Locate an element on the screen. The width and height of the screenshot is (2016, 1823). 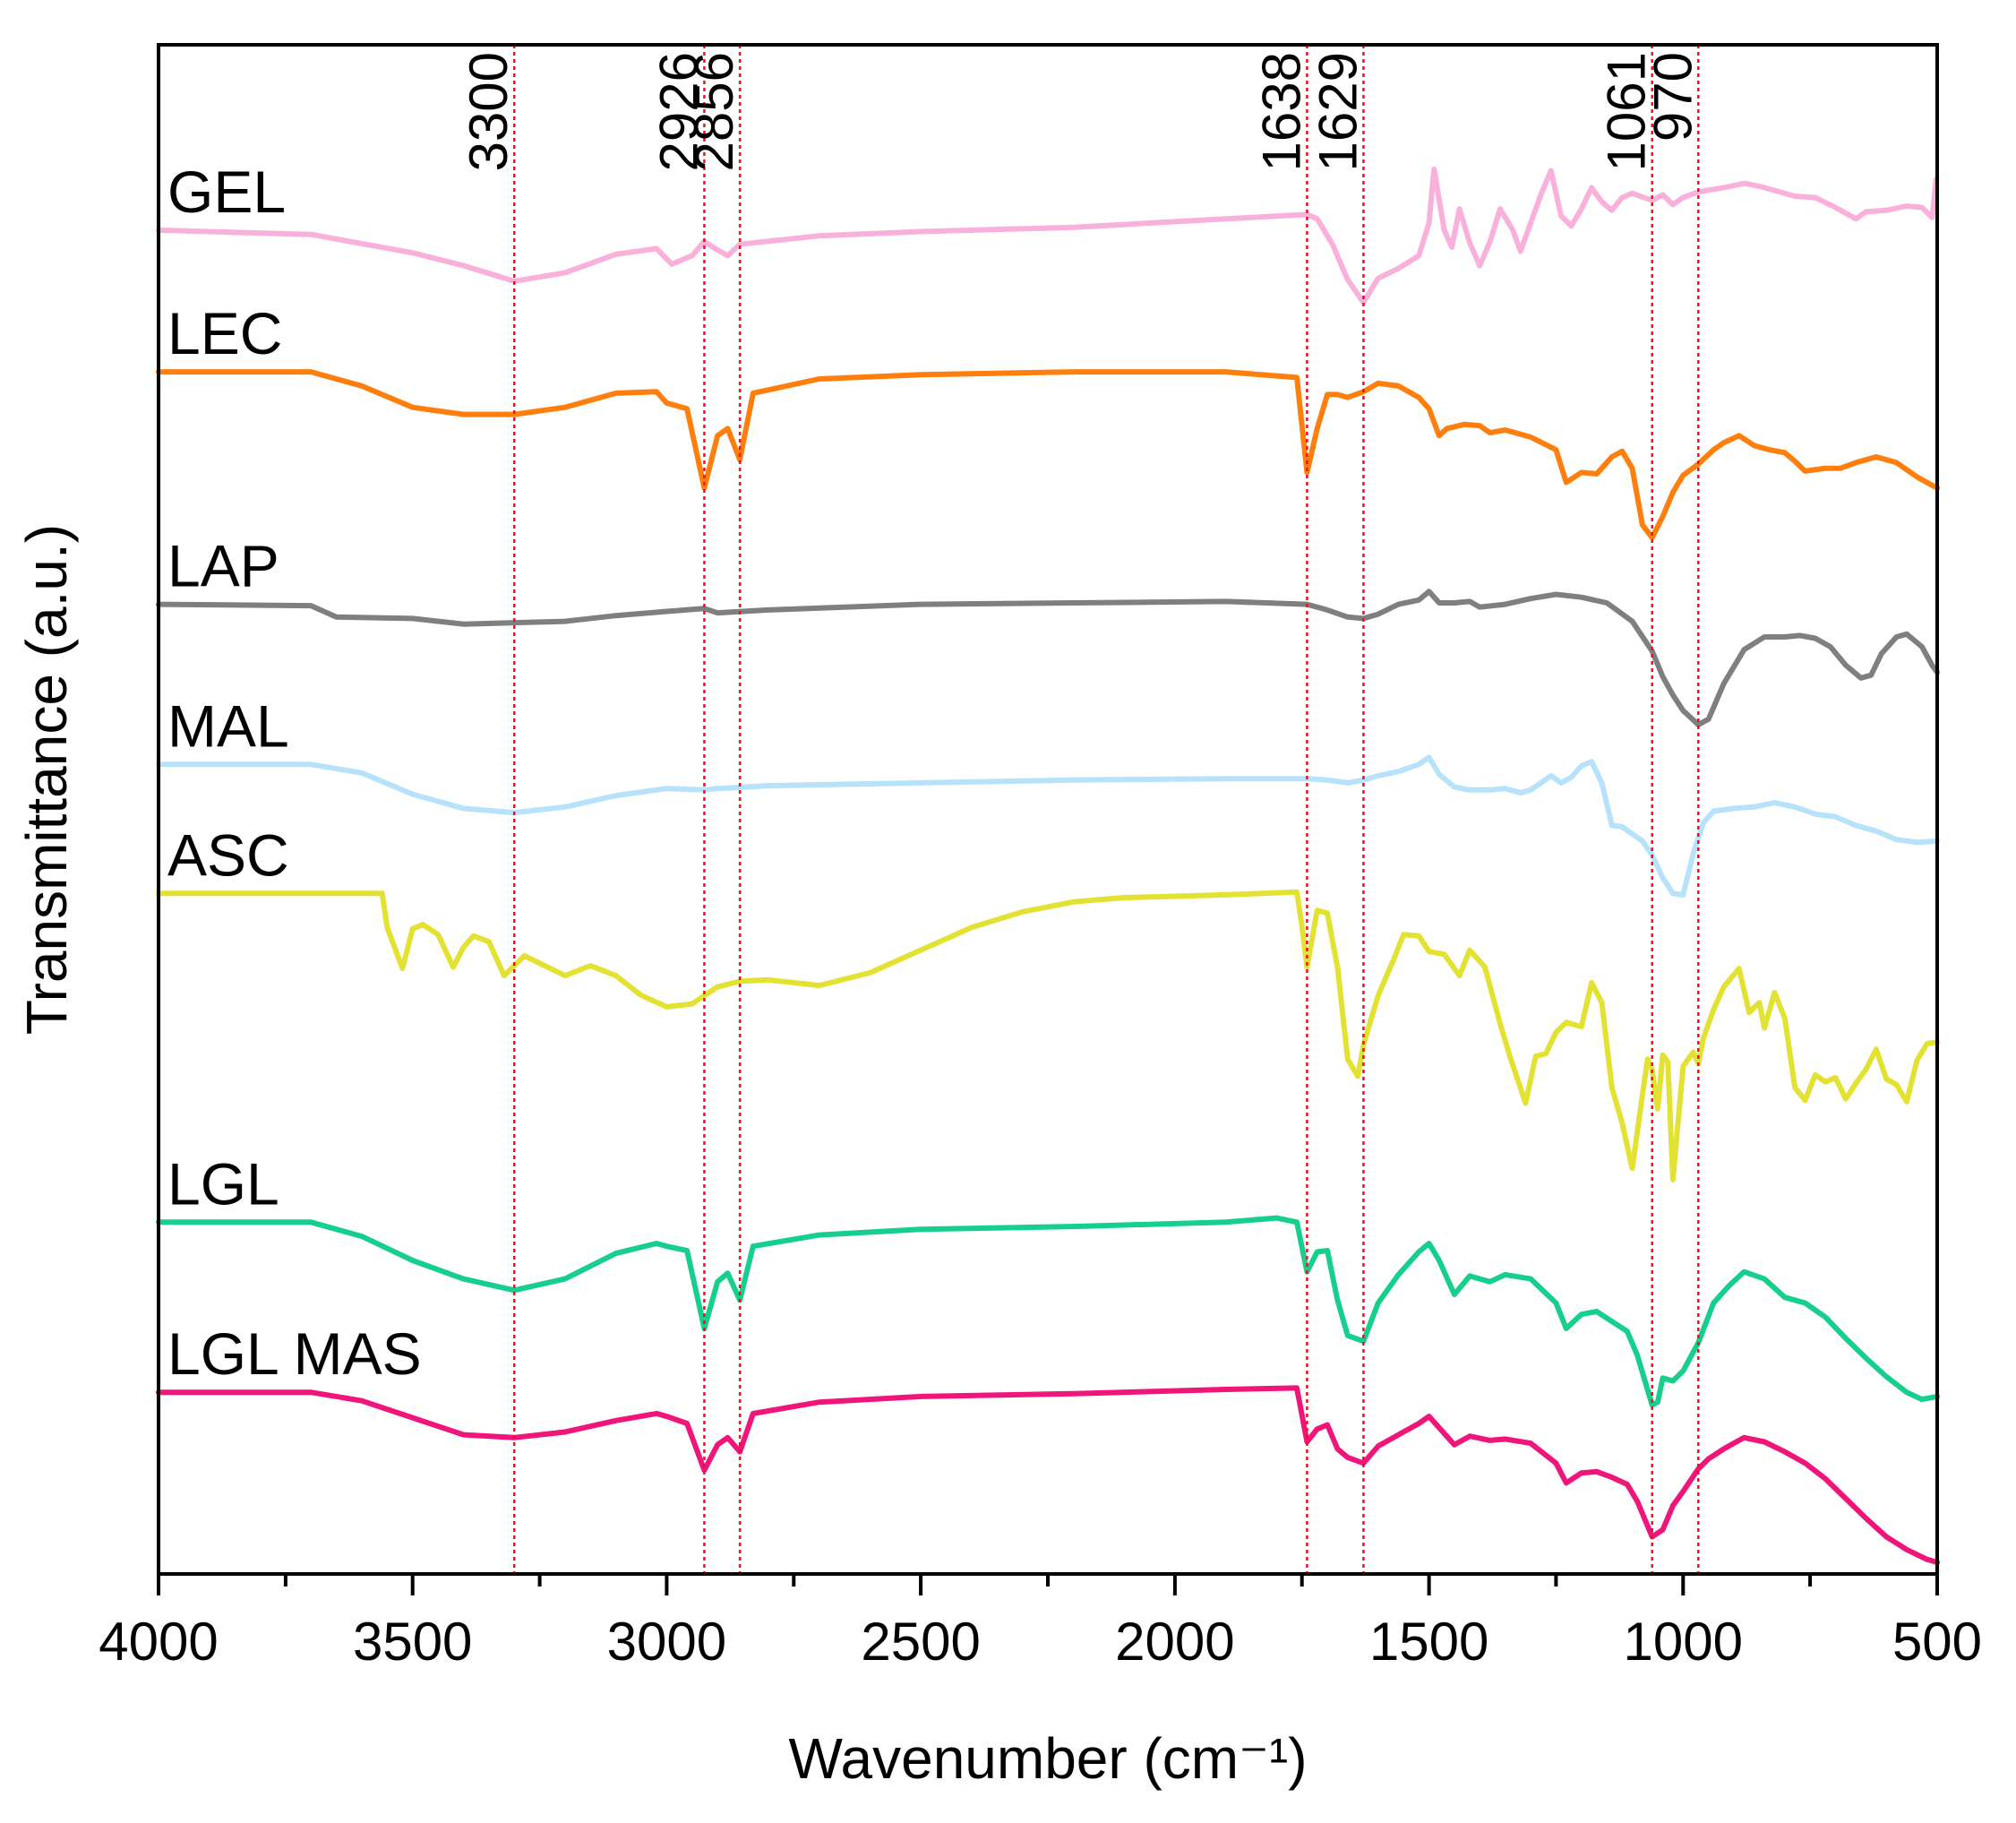
reference-line-label: 1629 is located at coordinates (1338, 111).